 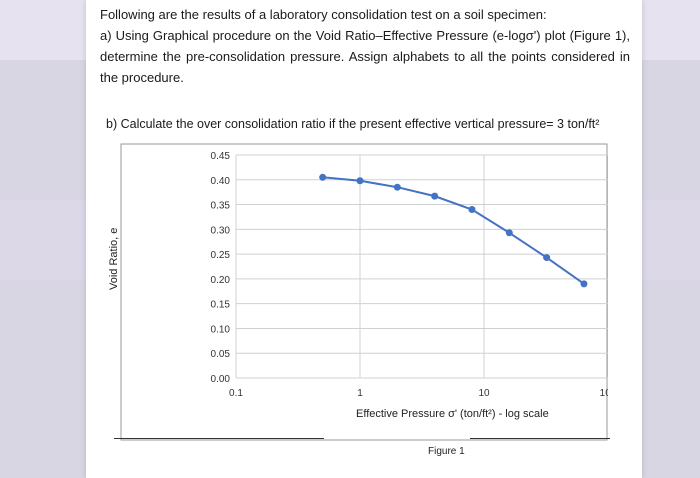 I want to click on y-tick-label: 0.25, so click(x=221, y=255).